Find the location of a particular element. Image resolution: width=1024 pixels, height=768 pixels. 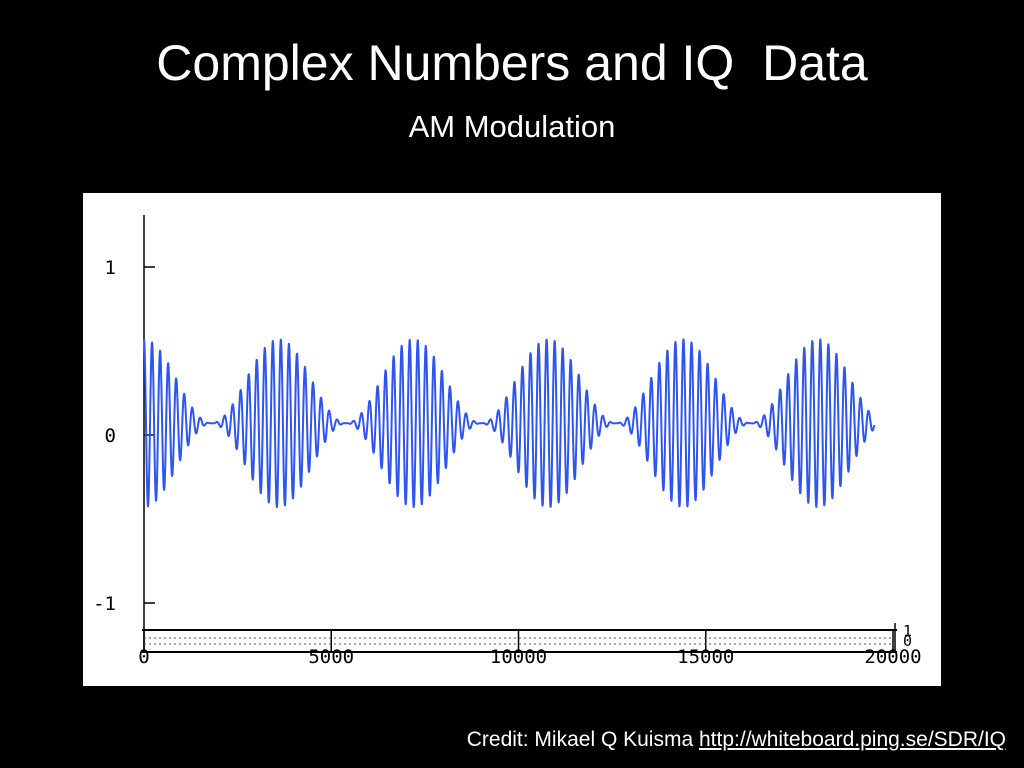

x-tick-label: 5000 is located at coordinates (331, 657).